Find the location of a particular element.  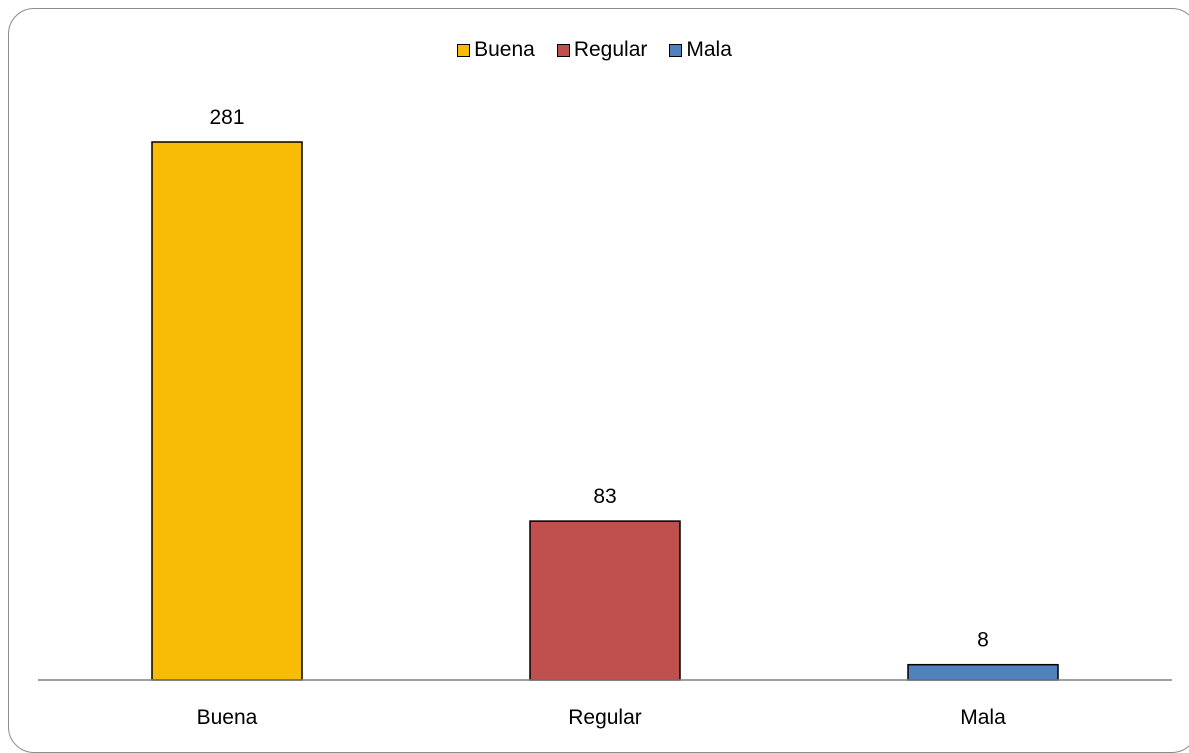

legend-swatch-buena is located at coordinates (464, 50).